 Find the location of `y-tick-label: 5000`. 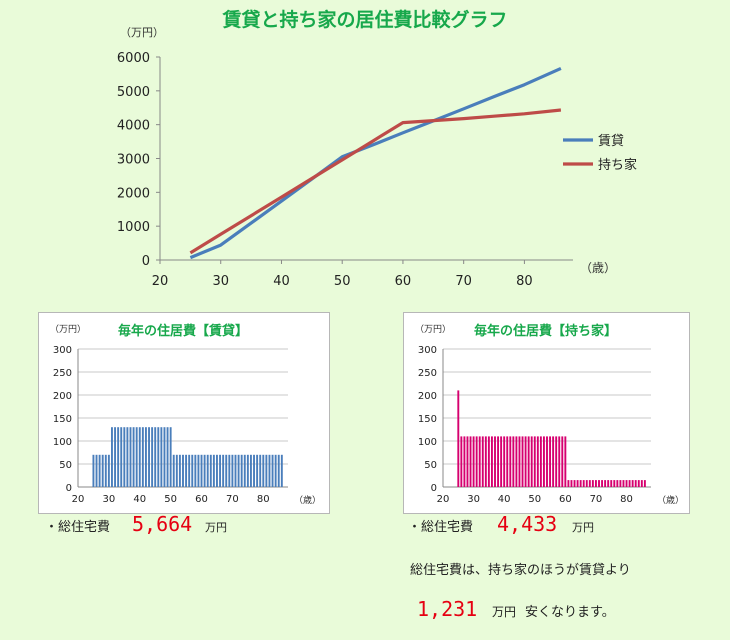

y-tick-label: 5000 is located at coordinates (133, 92).